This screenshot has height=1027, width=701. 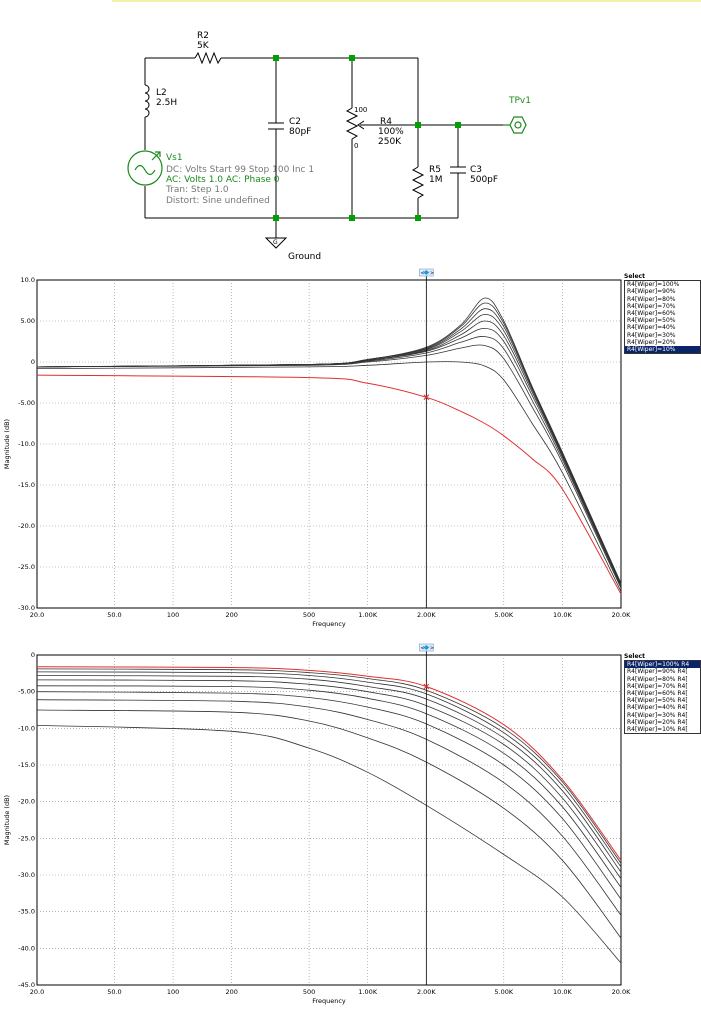 I want to click on vs1-name: Vs1, so click(x=174, y=158).